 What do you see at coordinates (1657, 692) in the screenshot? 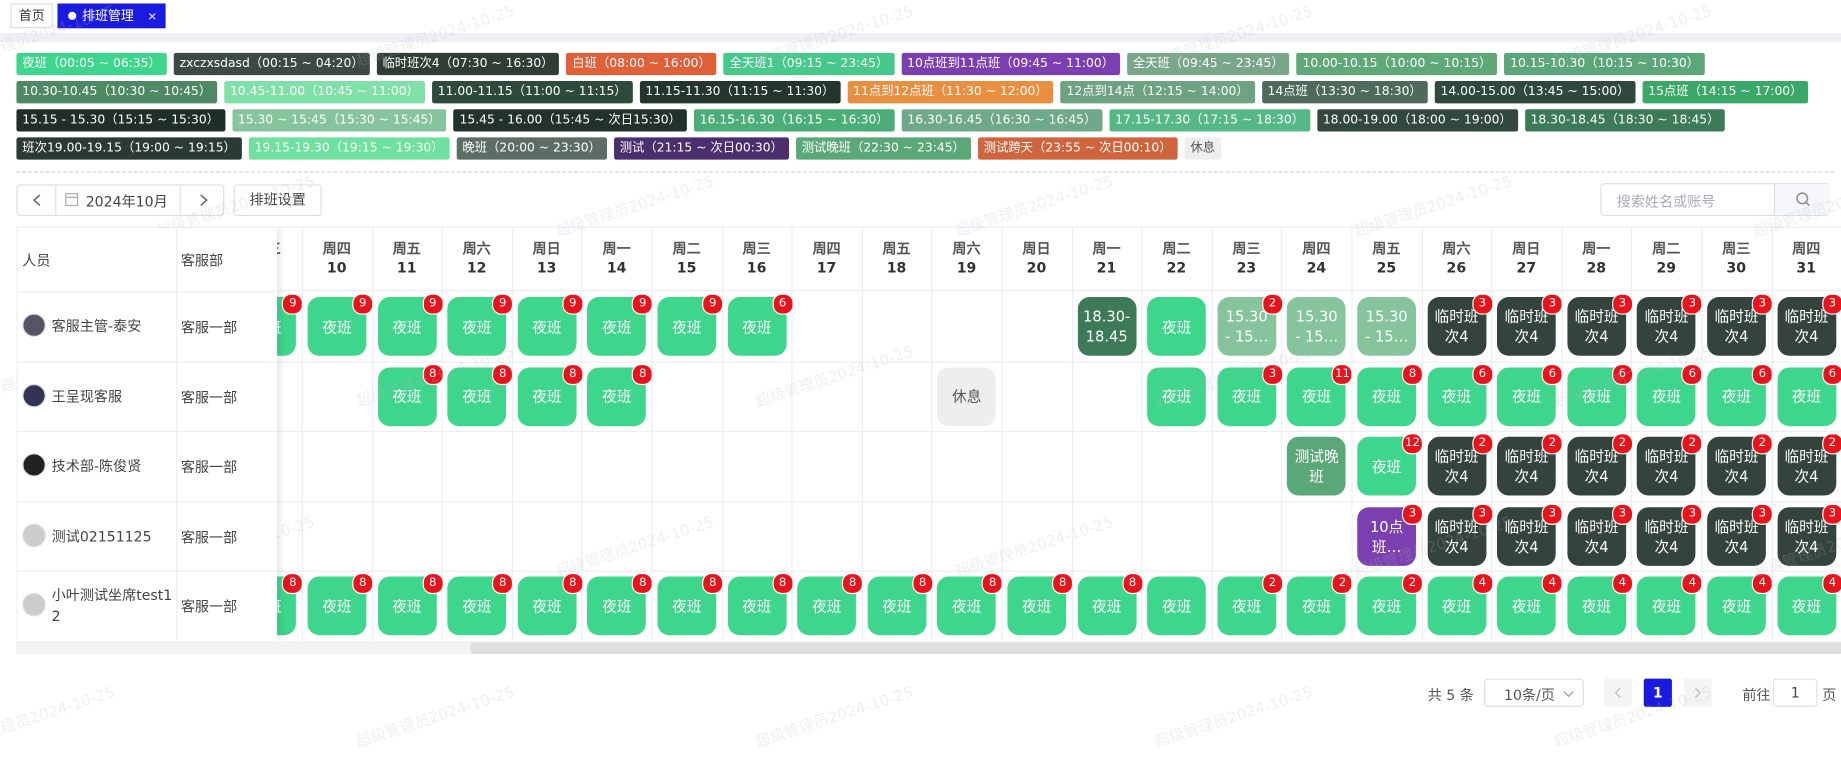
I see `current-page: 1` at bounding box center [1657, 692].